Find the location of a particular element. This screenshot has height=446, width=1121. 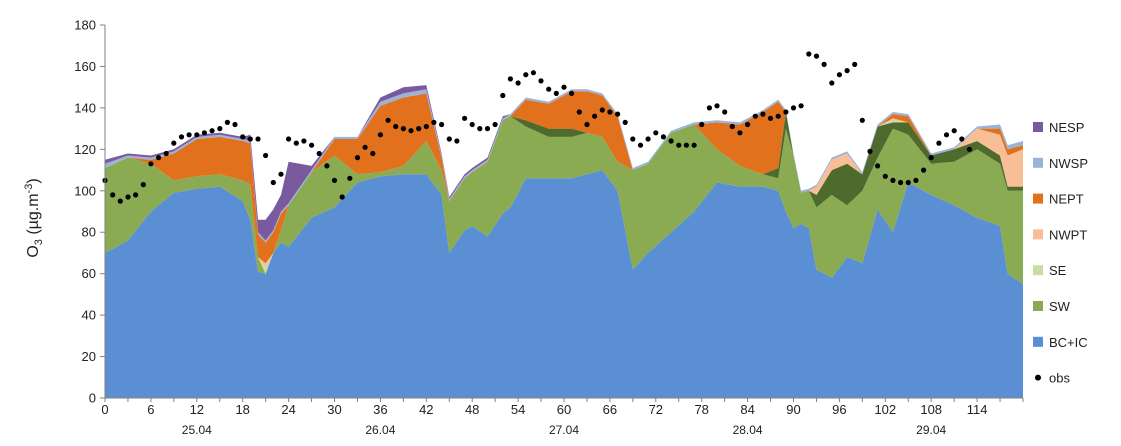

y-axis-label-sup: -3 is located at coordinates (29, 189).